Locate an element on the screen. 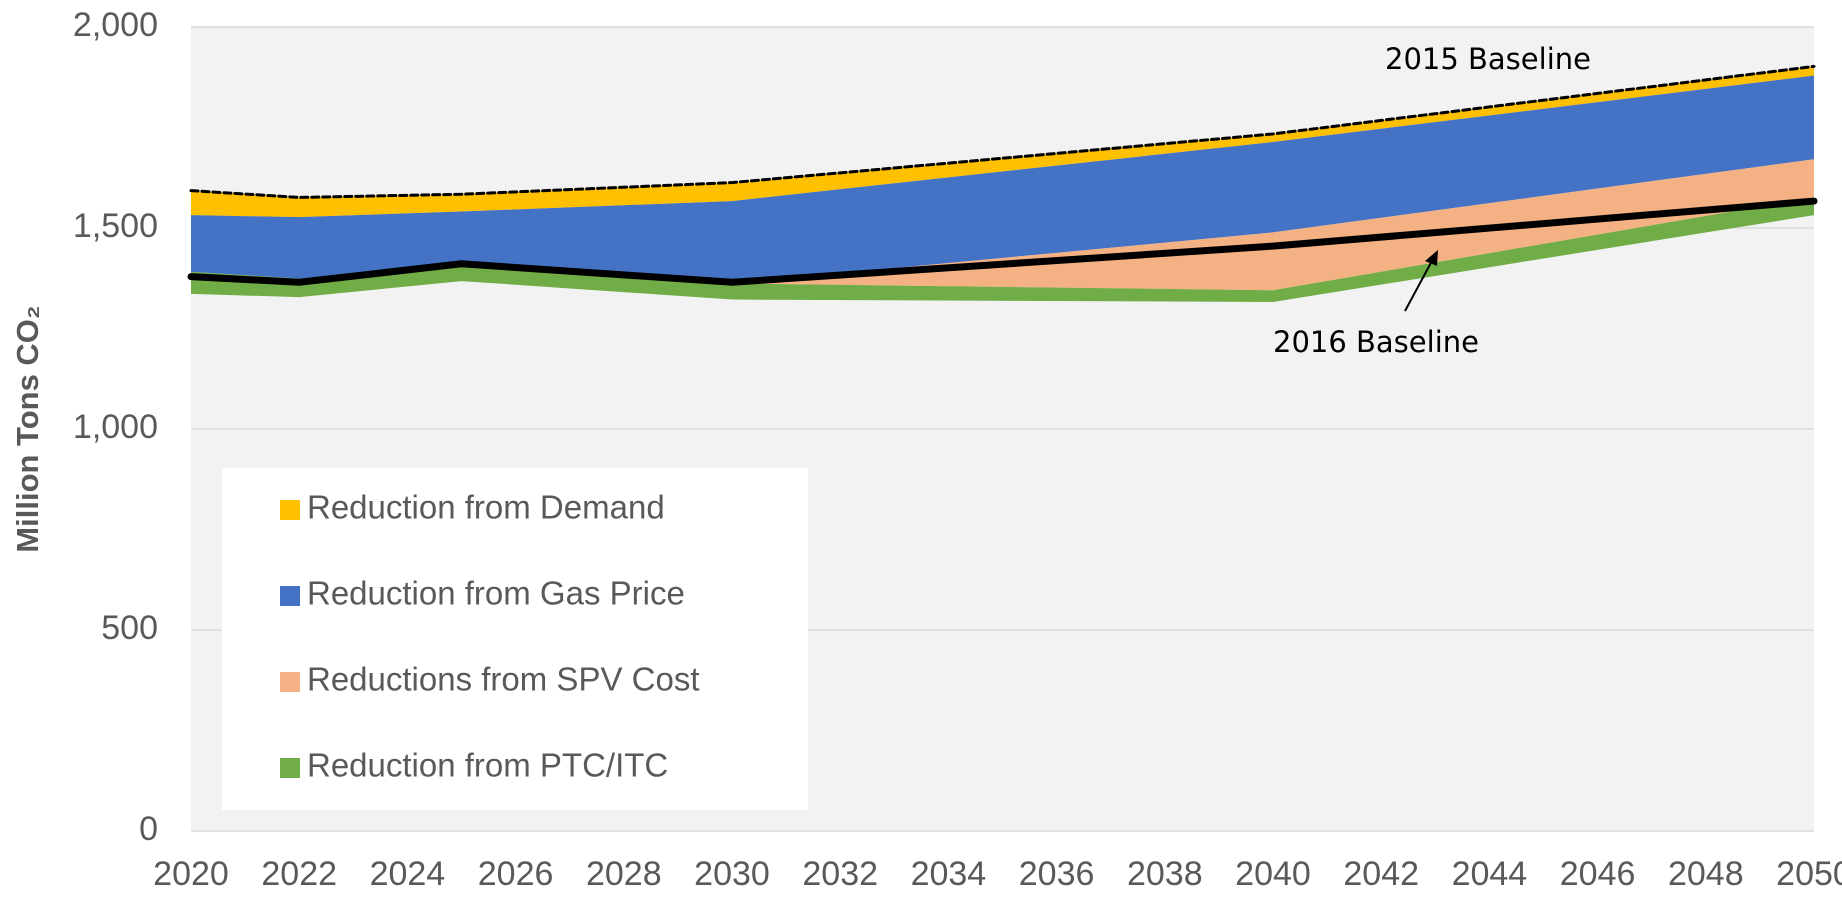 The width and height of the screenshot is (1842, 905). x-tick-label: 2050 is located at coordinates (1809, 874).